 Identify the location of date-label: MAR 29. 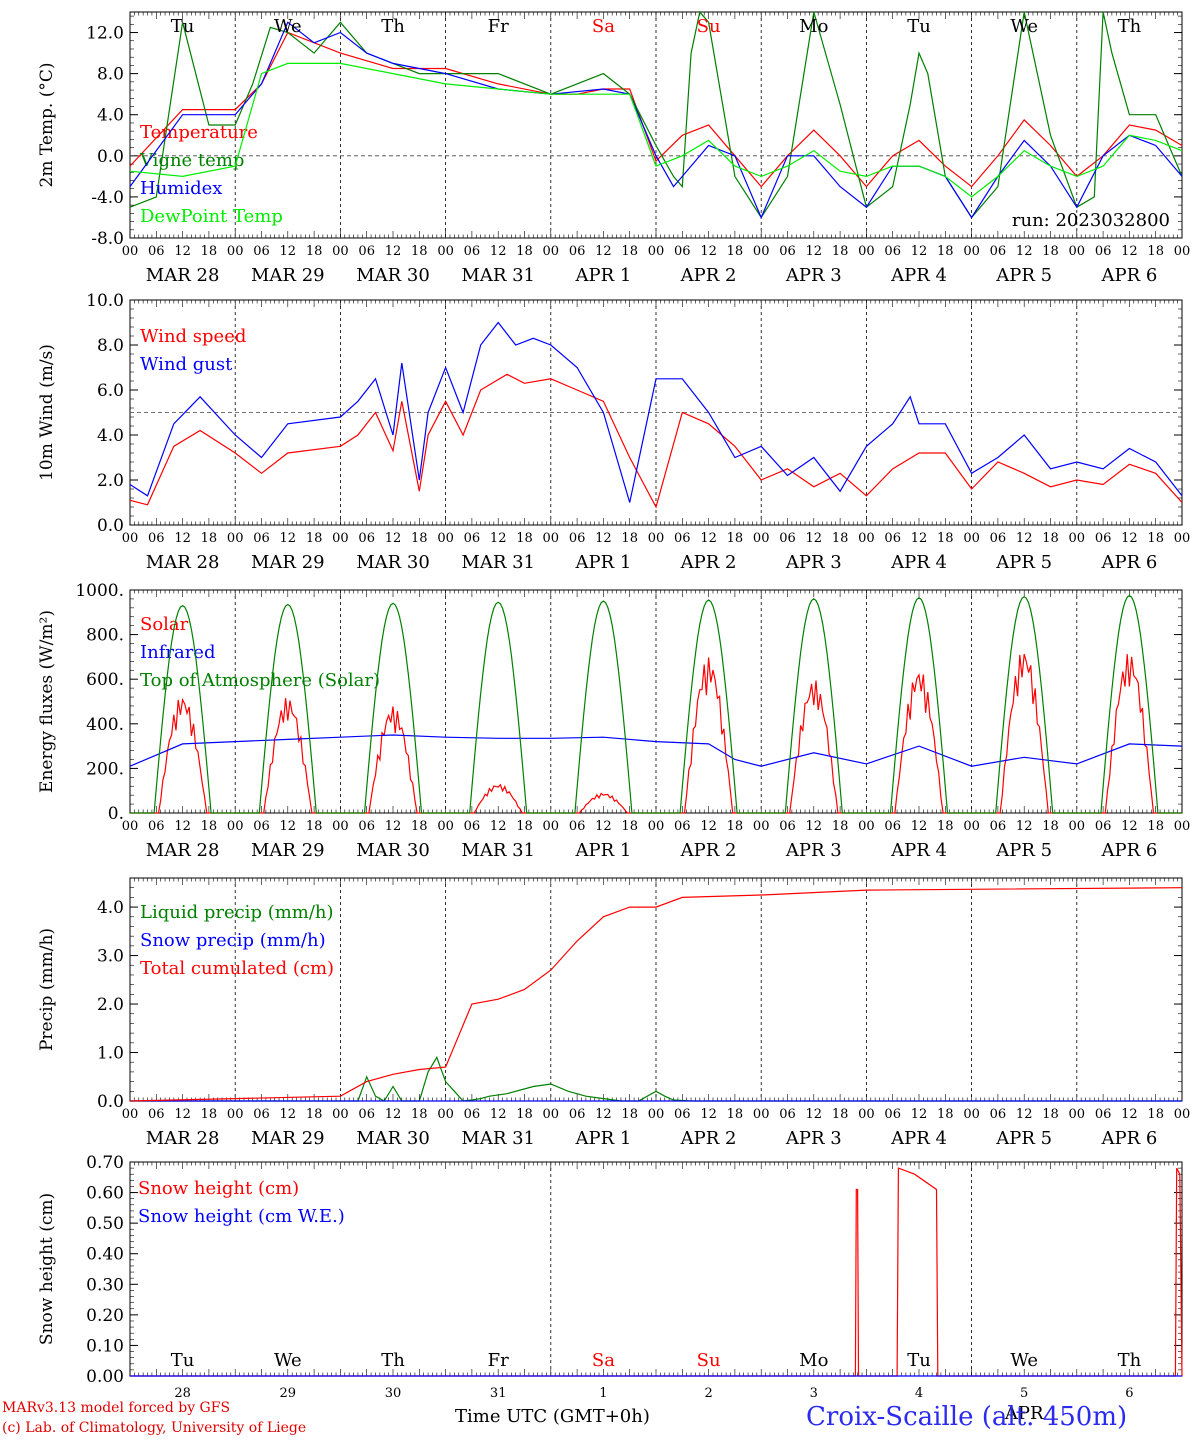
(288, 850).